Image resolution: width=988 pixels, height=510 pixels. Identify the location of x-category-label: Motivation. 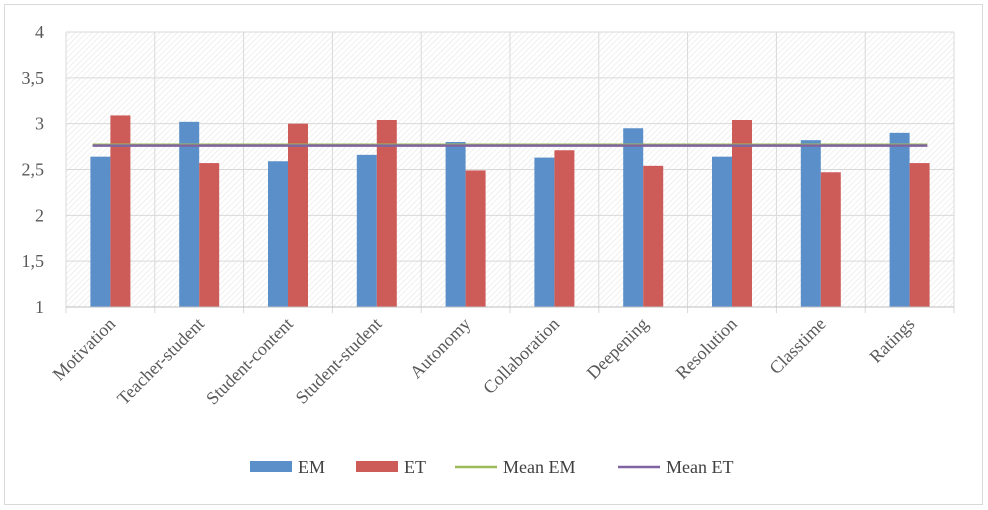
(84, 349).